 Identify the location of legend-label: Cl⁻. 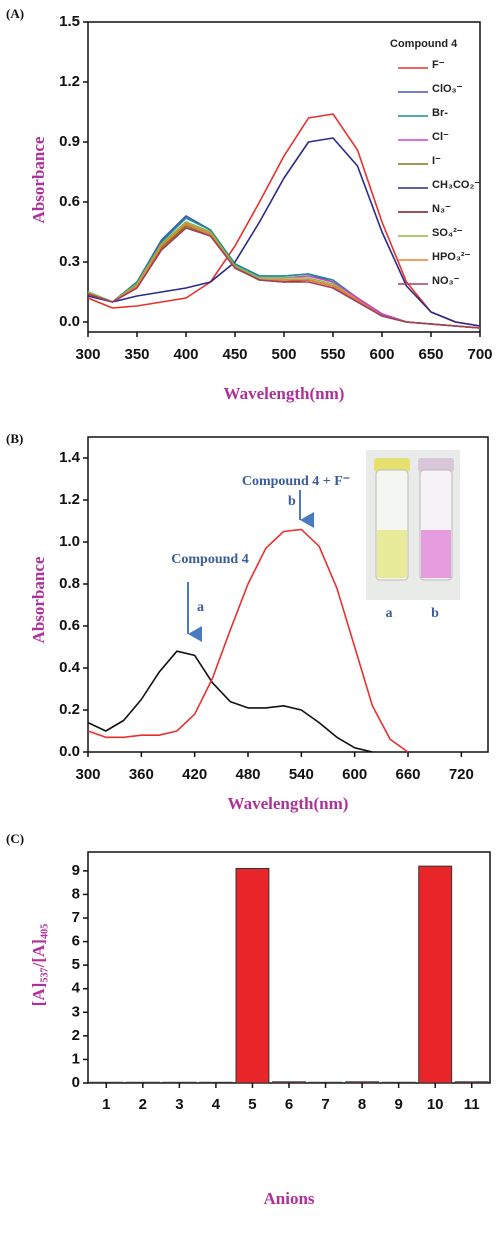
(440, 137).